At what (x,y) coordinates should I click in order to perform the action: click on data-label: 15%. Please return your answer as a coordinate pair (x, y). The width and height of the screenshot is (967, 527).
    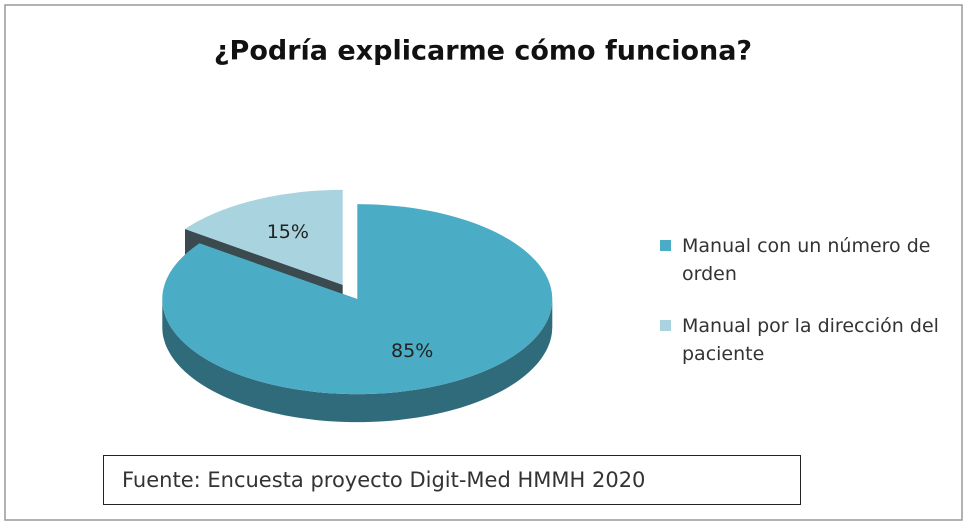
    Looking at the image, I should click on (288, 232).